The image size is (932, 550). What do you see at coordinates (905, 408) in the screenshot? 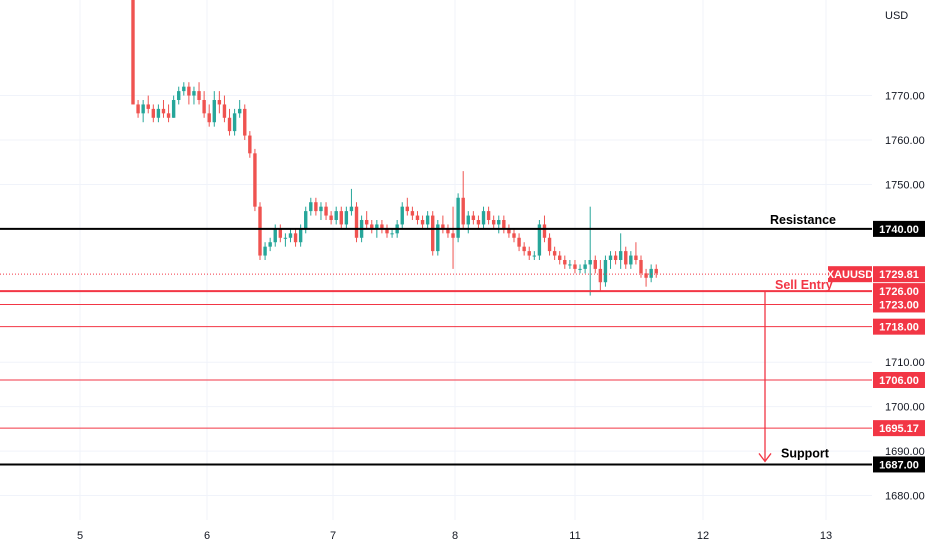
I see `price-tick-label: 1700.00` at bounding box center [905, 408].